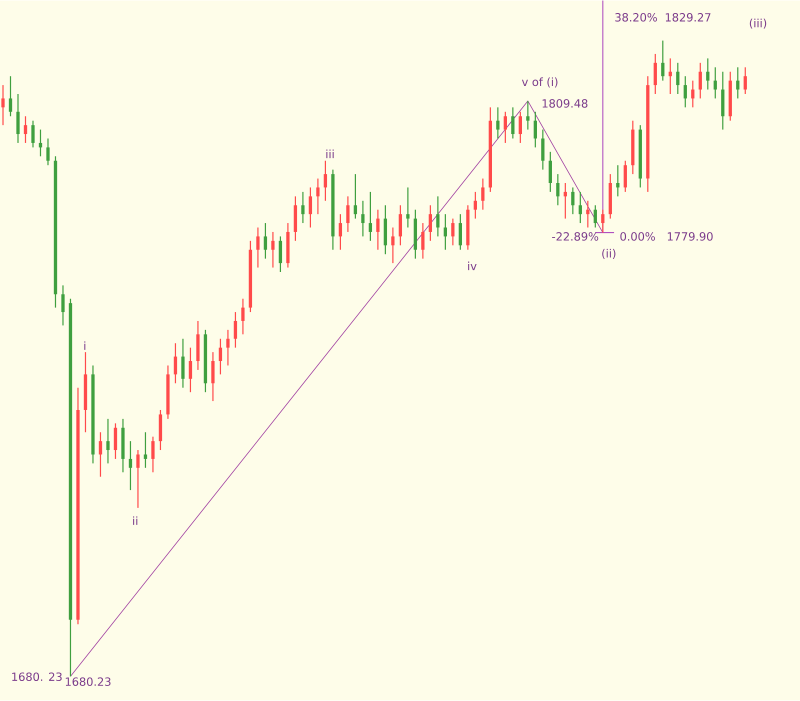 The height and width of the screenshot is (701, 800). Describe the element at coordinates (37, 677) in the screenshot. I see `annotation: 1680. 23` at that location.